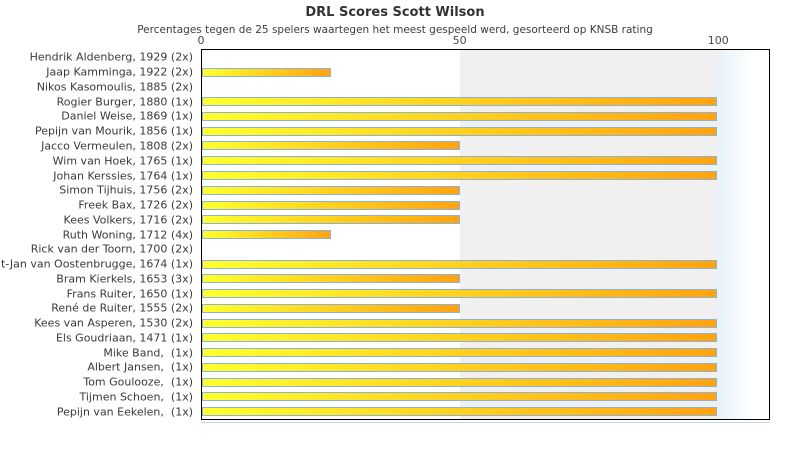  What do you see at coordinates (98, 101) in the screenshot?
I see `y-label-row: Rogier Burger, 1880 (1x)` at bounding box center [98, 101].